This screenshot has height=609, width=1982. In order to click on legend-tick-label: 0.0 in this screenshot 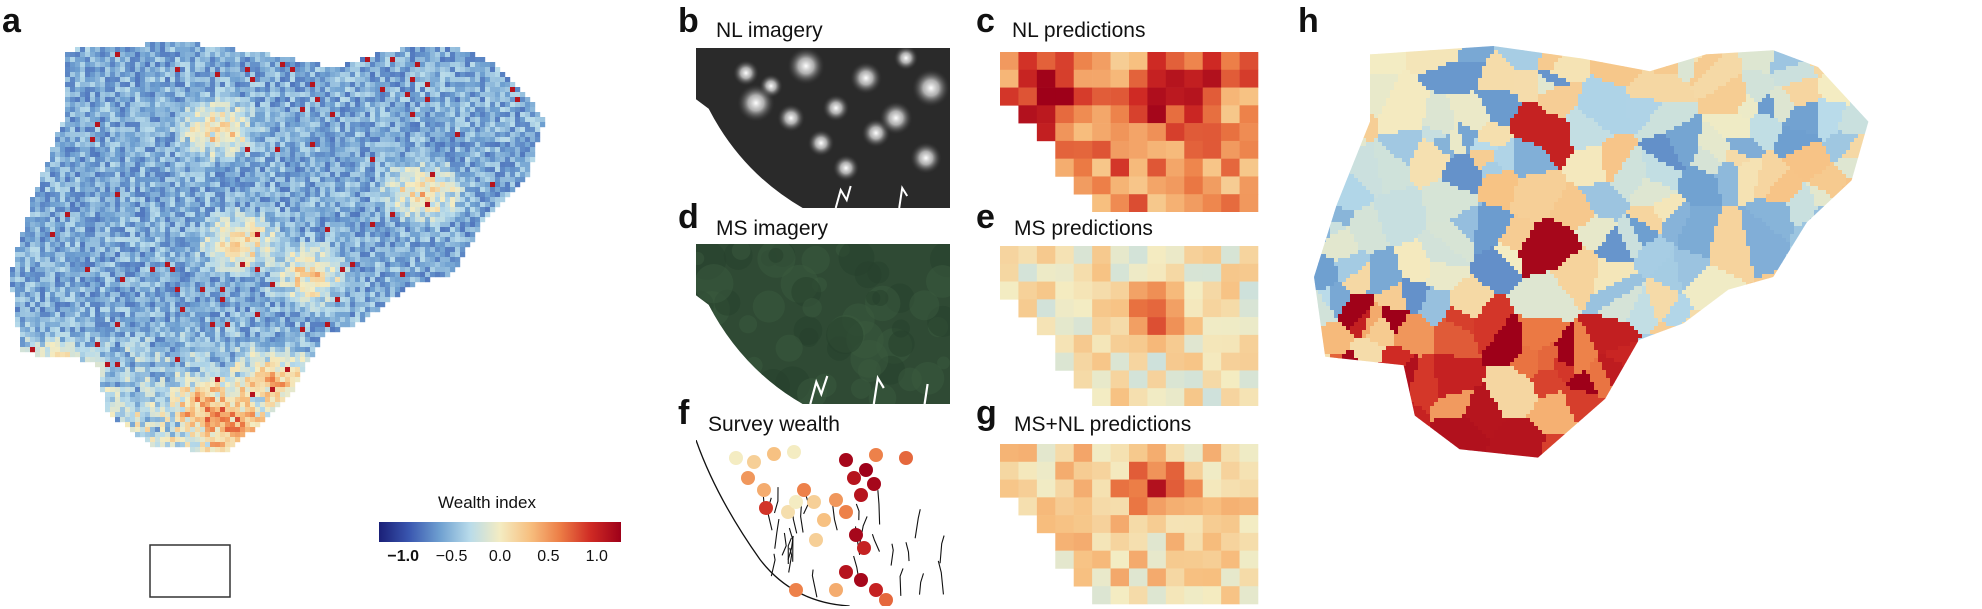, I will do `click(500, 557)`.